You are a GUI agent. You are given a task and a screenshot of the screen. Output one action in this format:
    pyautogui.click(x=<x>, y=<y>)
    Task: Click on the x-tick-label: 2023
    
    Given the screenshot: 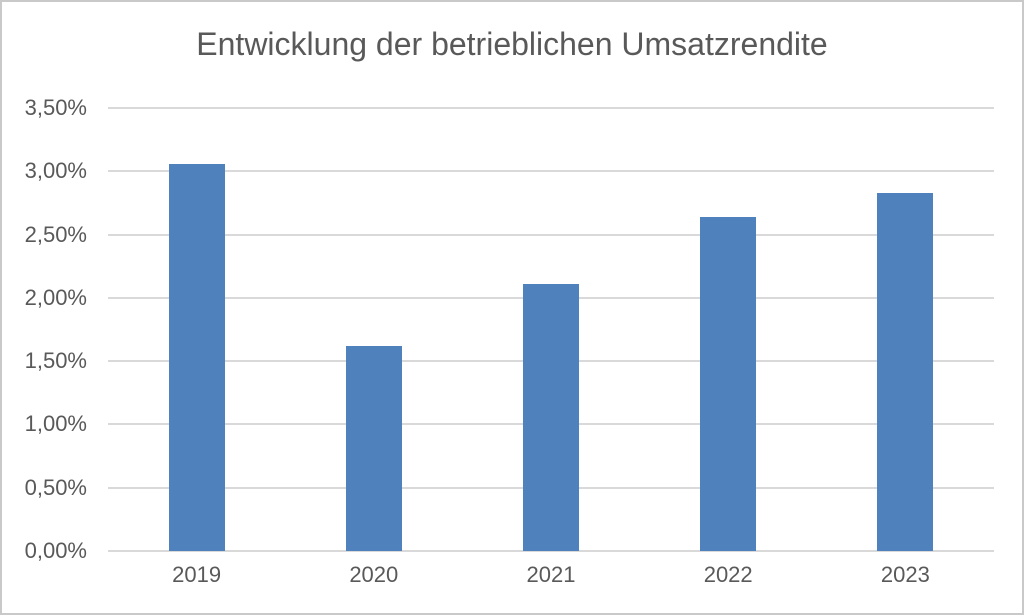 What is the action you would take?
    pyautogui.click(x=905, y=574)
    